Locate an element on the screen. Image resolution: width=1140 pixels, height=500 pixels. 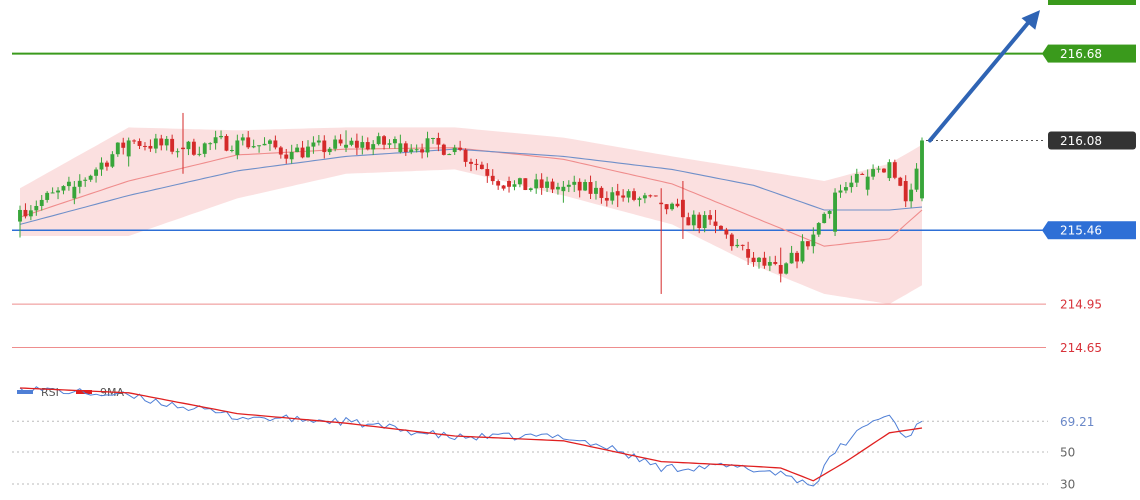
arrow-shaft is located at coordinates (981, 79).